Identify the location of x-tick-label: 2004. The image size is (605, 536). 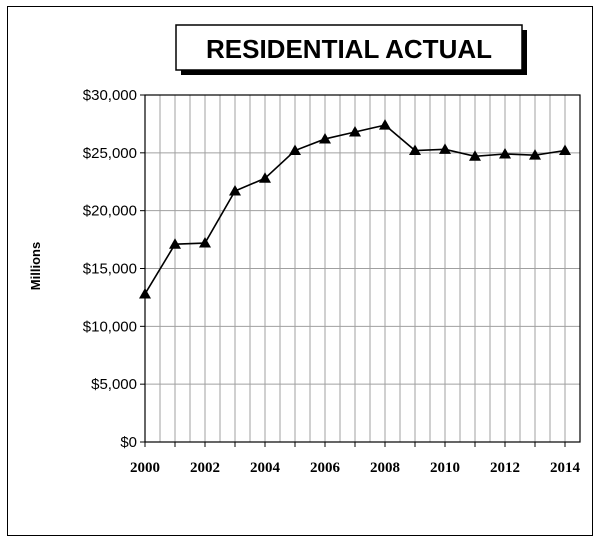
(265, 468).